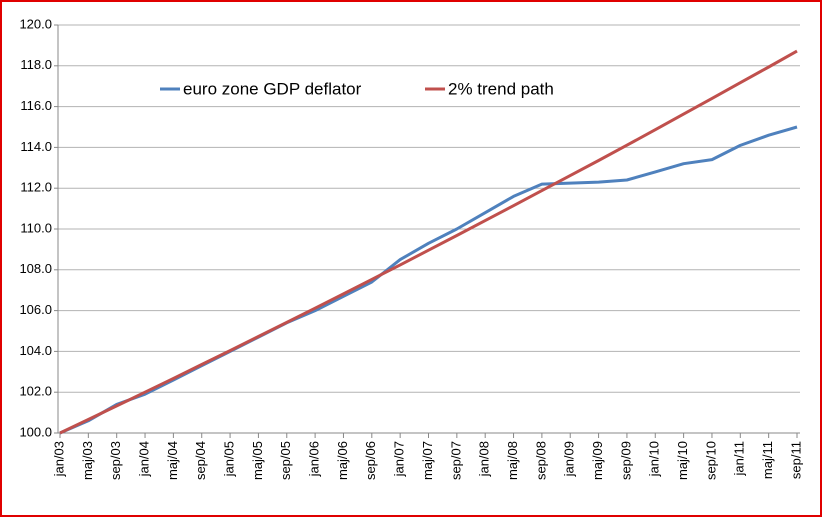 The height and width of the screenshot is (517, 822). Describe the element at coordinates (682, 460) in the screenshot. I see `x-tick-label: maj/10` at that location.